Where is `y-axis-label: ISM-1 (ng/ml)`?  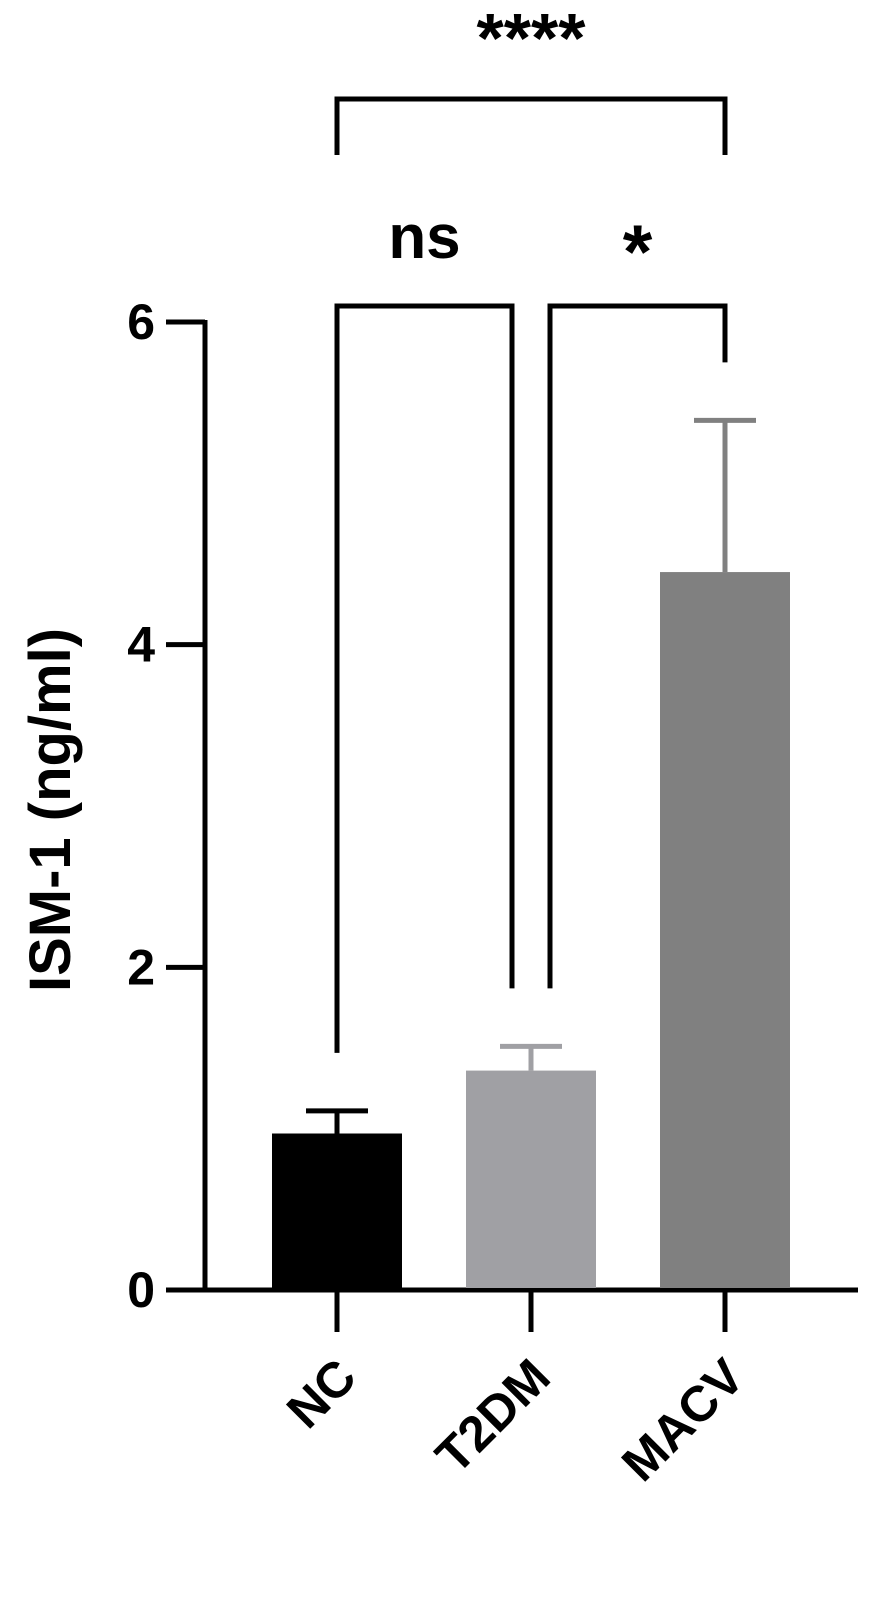 y-axis-label: ISM-1 (ng/ml) is located at coordinates (50, 810).